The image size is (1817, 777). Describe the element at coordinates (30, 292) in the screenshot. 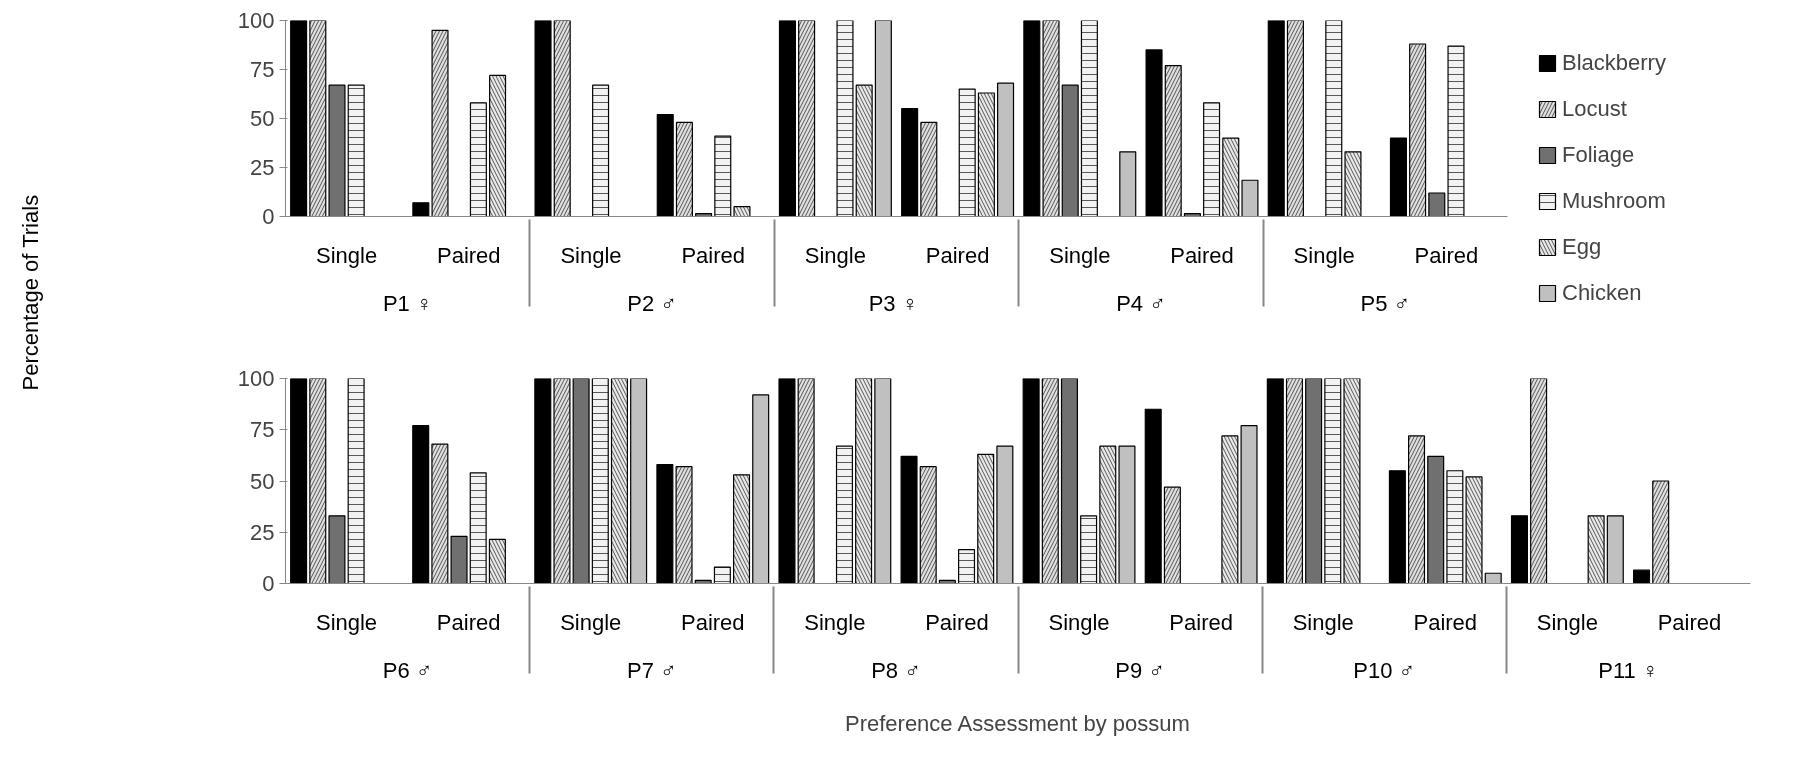

I see `y-axis-title: Percentage of Trials` at that location.